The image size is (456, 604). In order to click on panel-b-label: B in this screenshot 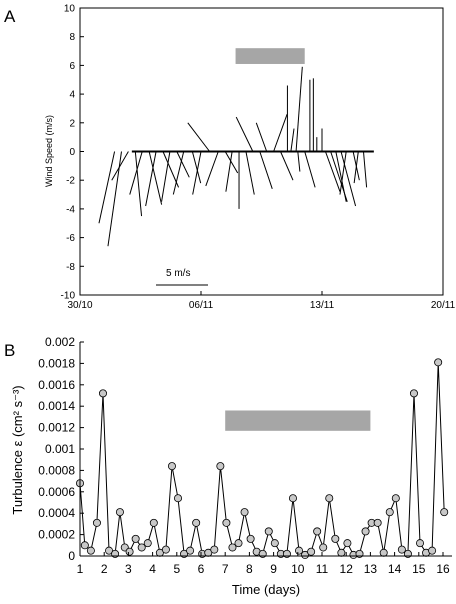, I will do `click(9, 350)`.